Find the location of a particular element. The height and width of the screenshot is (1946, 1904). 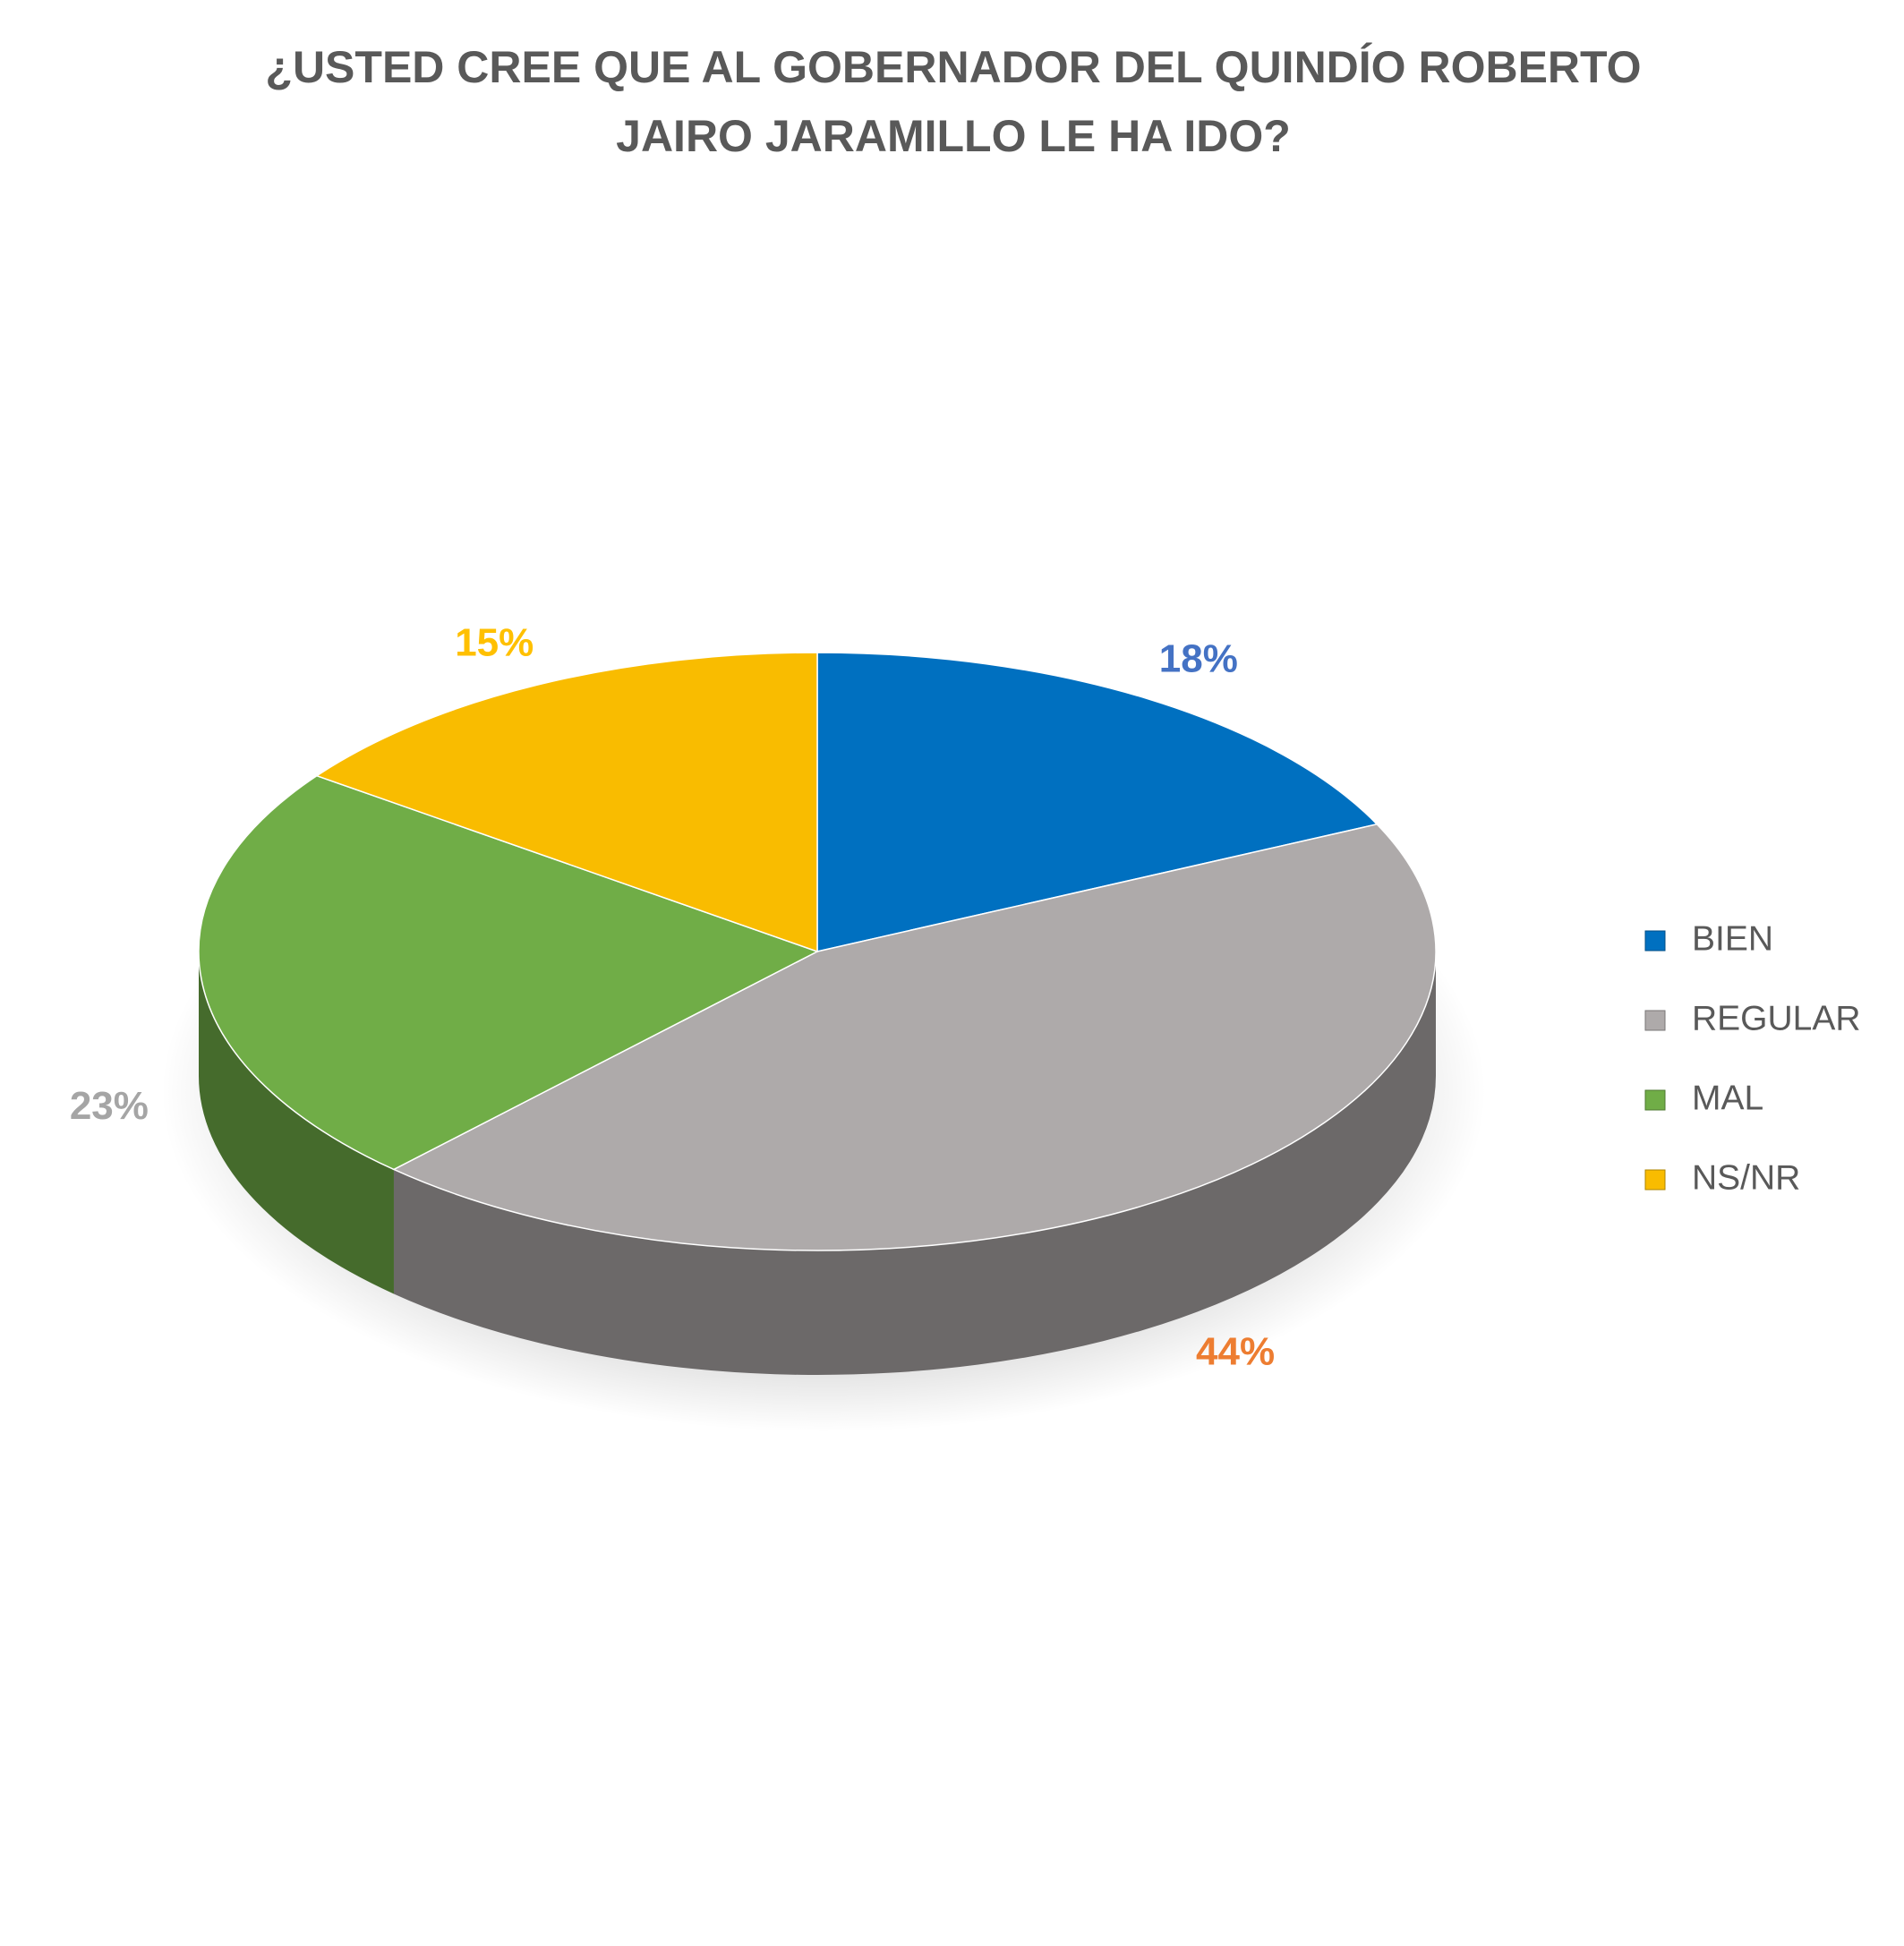

legend-label: MAL is located at coordinates (1728, 1098).